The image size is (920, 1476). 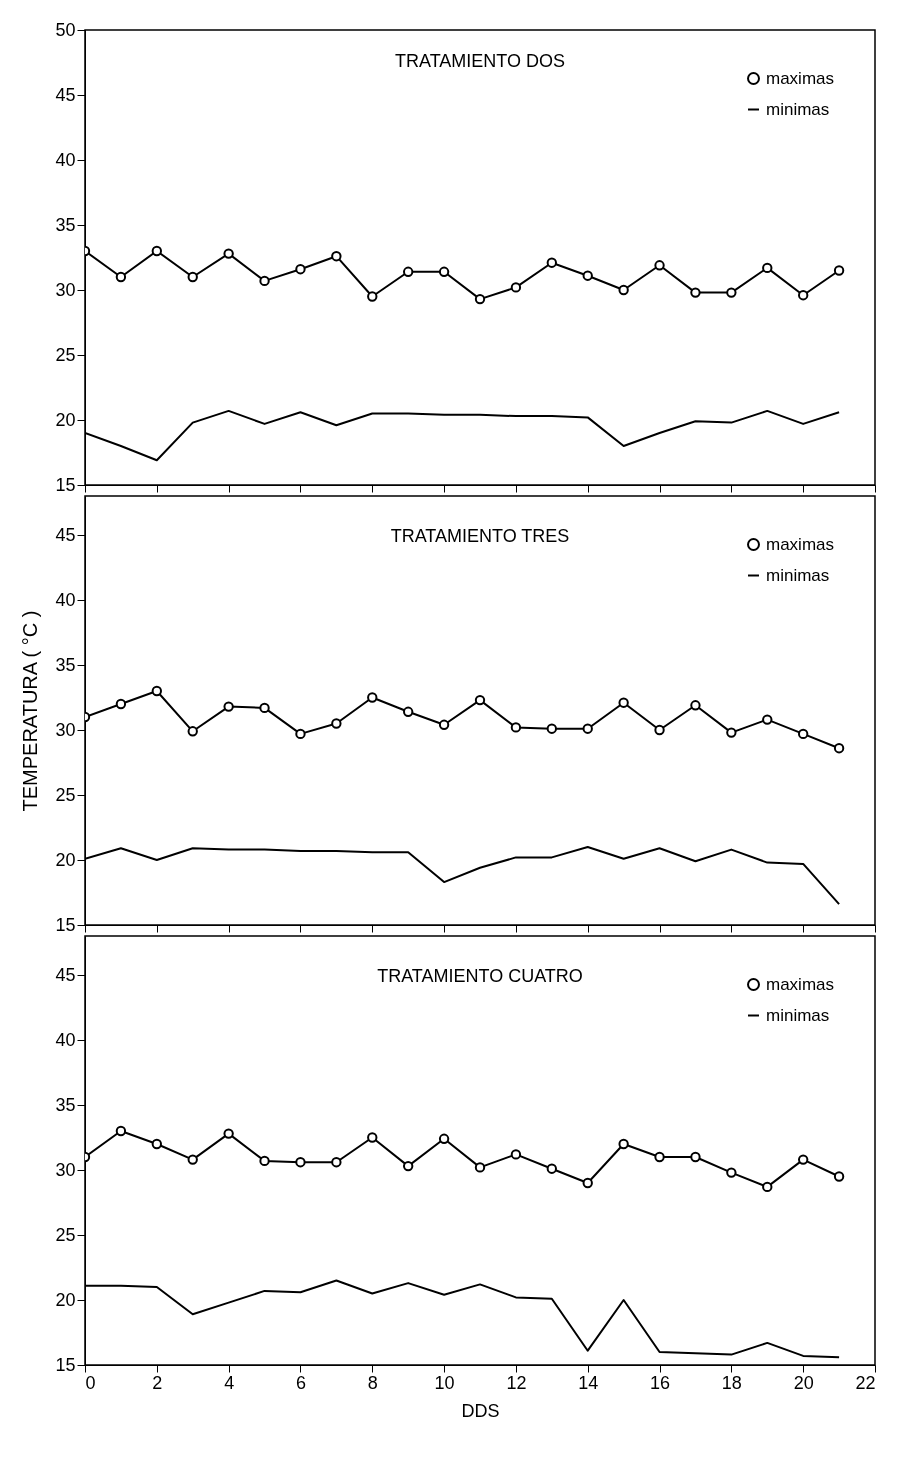 I want to click on x-axis-title: DDS, so click(x=480, y=1410).